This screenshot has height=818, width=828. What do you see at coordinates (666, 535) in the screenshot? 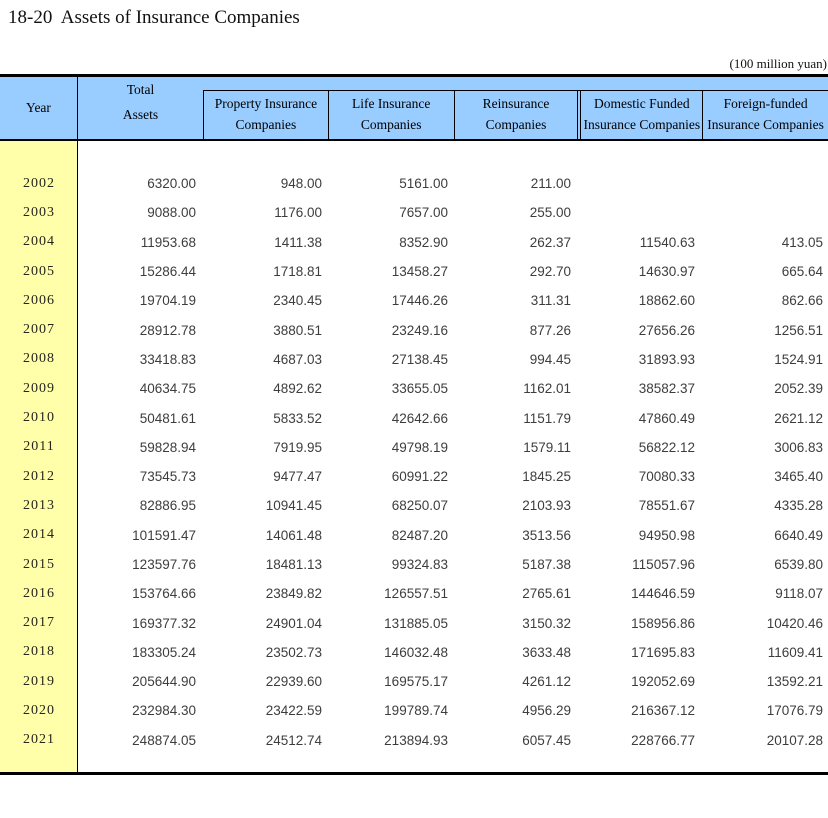
I see `domestic-value-cell: 94950.98` at bounding box center [666, 535].